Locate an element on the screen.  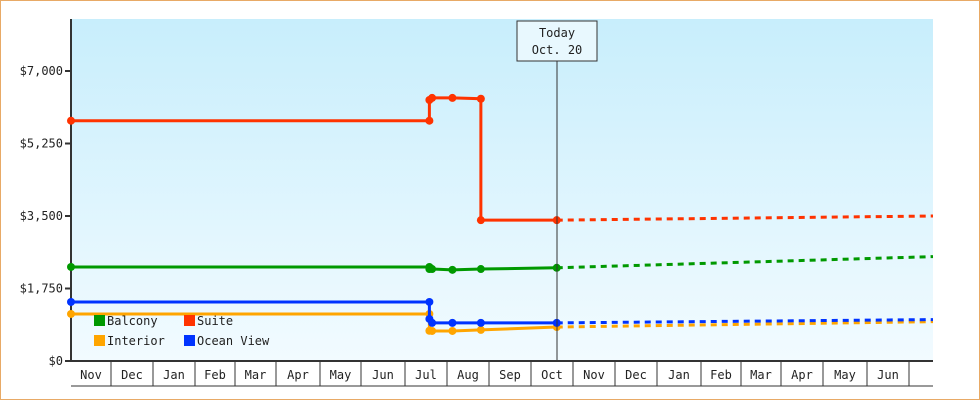
legend-label: Ocean View is located at coordinates (233, 341).